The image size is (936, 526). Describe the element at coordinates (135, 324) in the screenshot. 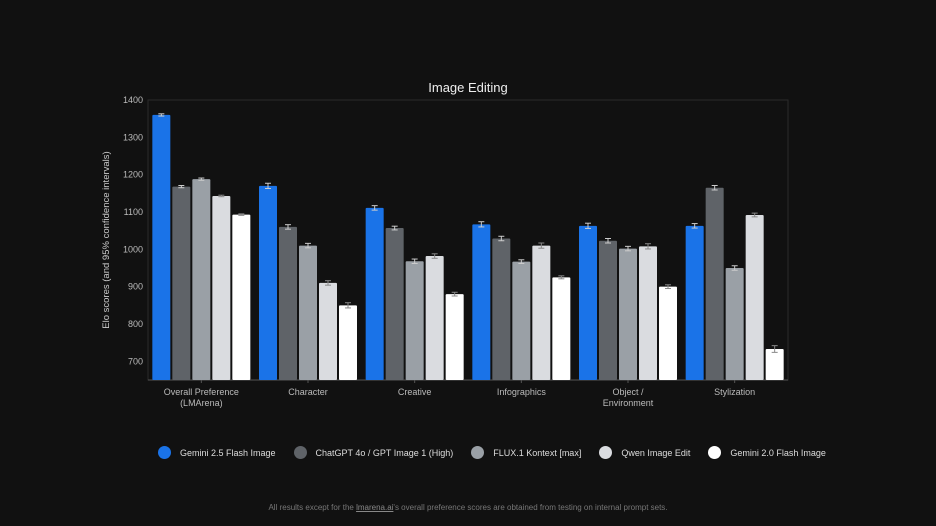

I see `y-tick-label: 800` at that location.